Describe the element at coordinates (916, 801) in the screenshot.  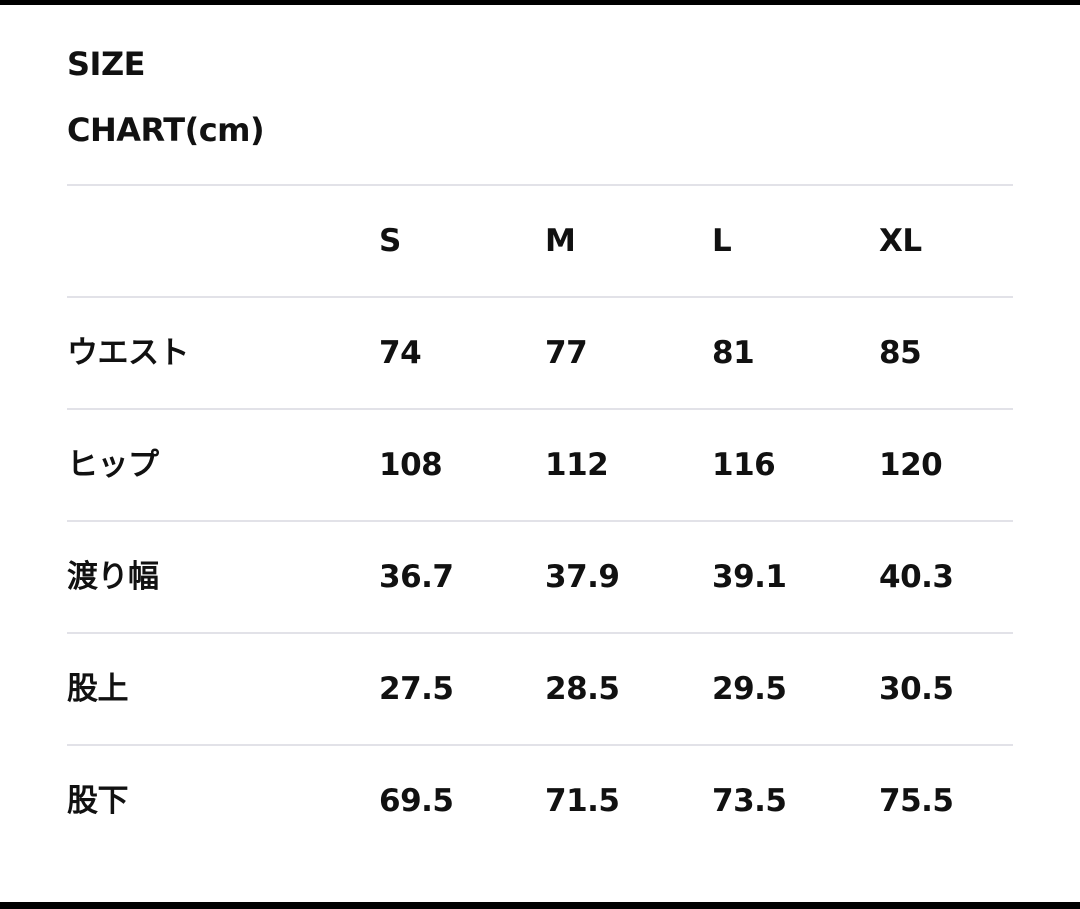
I see `cell-value: 75.5` at that location.